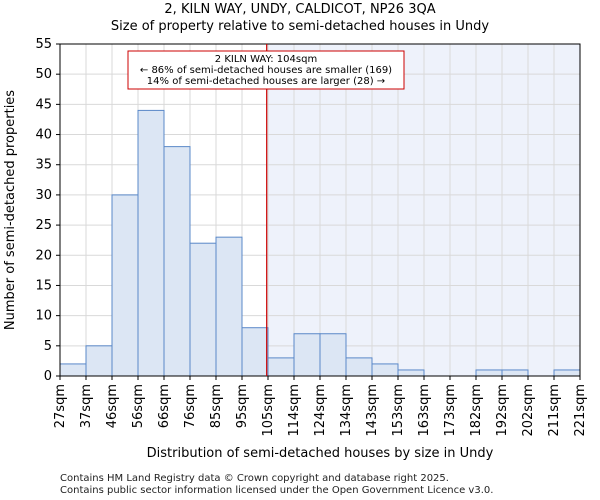 The width and height of the screenshot is (600, 500). I want to click on x-tick-label: 163sqm, so click(424, 410).